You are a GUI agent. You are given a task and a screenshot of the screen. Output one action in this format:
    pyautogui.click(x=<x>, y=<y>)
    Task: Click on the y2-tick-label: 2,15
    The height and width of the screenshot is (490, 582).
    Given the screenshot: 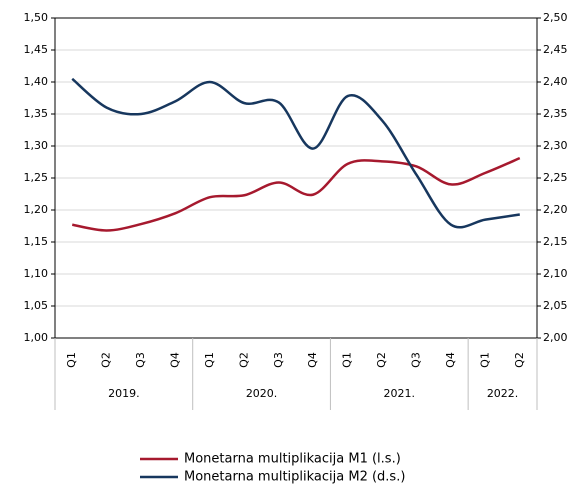 What is the action you would take?
    pyautogui.click(x=555, y=241)
    